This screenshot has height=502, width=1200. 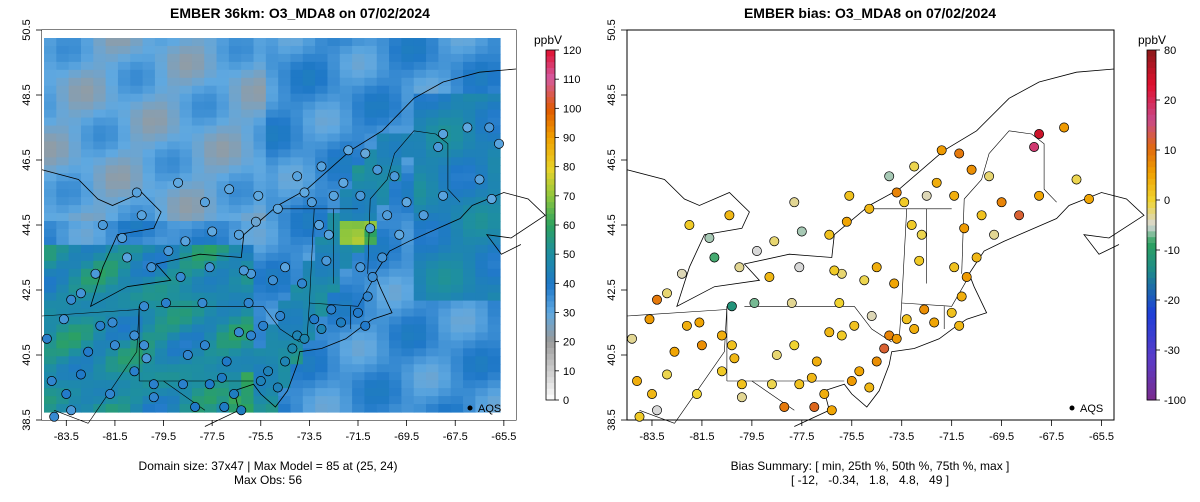 What do you see at coordinates (1091, 409) in the screenshot?
I see `right-legend-label: AQS` at bounding box center [1091, 409].